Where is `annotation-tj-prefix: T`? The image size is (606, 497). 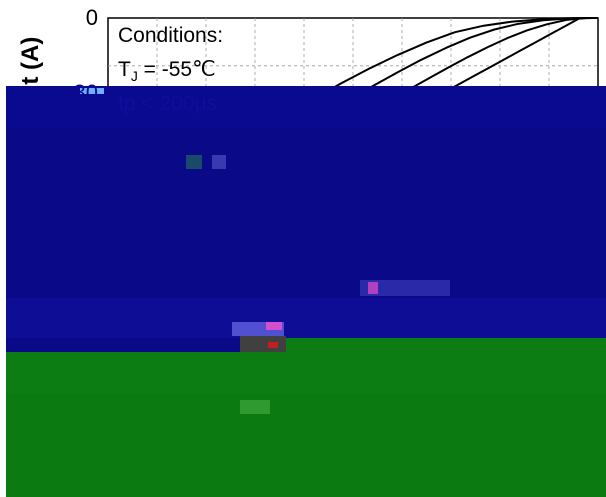
annotation-tj-prefix: T is located at coordinates (124, 69).